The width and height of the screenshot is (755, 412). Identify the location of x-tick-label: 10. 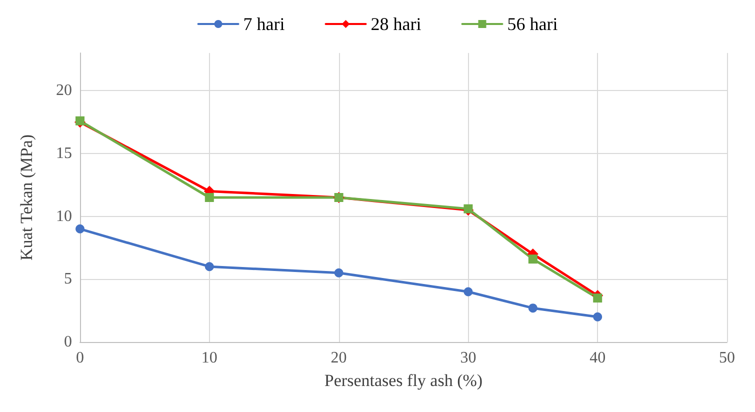
(209, 358).